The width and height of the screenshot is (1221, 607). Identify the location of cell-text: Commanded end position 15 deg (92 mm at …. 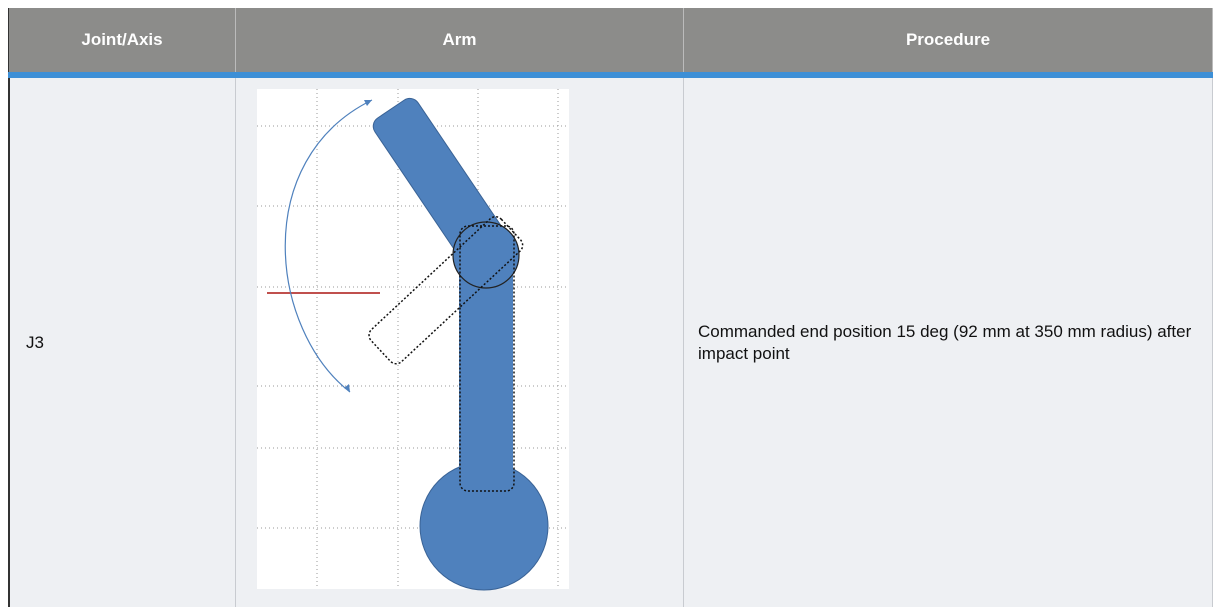
(945, 342).